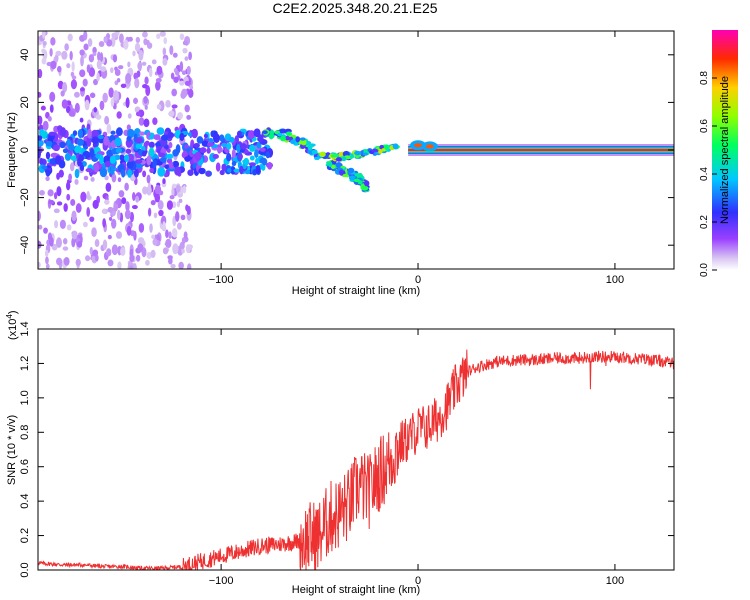 The height and width of the screenshot is (600, 750). I want to click on colorbar-label: Normalized spectral amplitude, so click(725, 150).